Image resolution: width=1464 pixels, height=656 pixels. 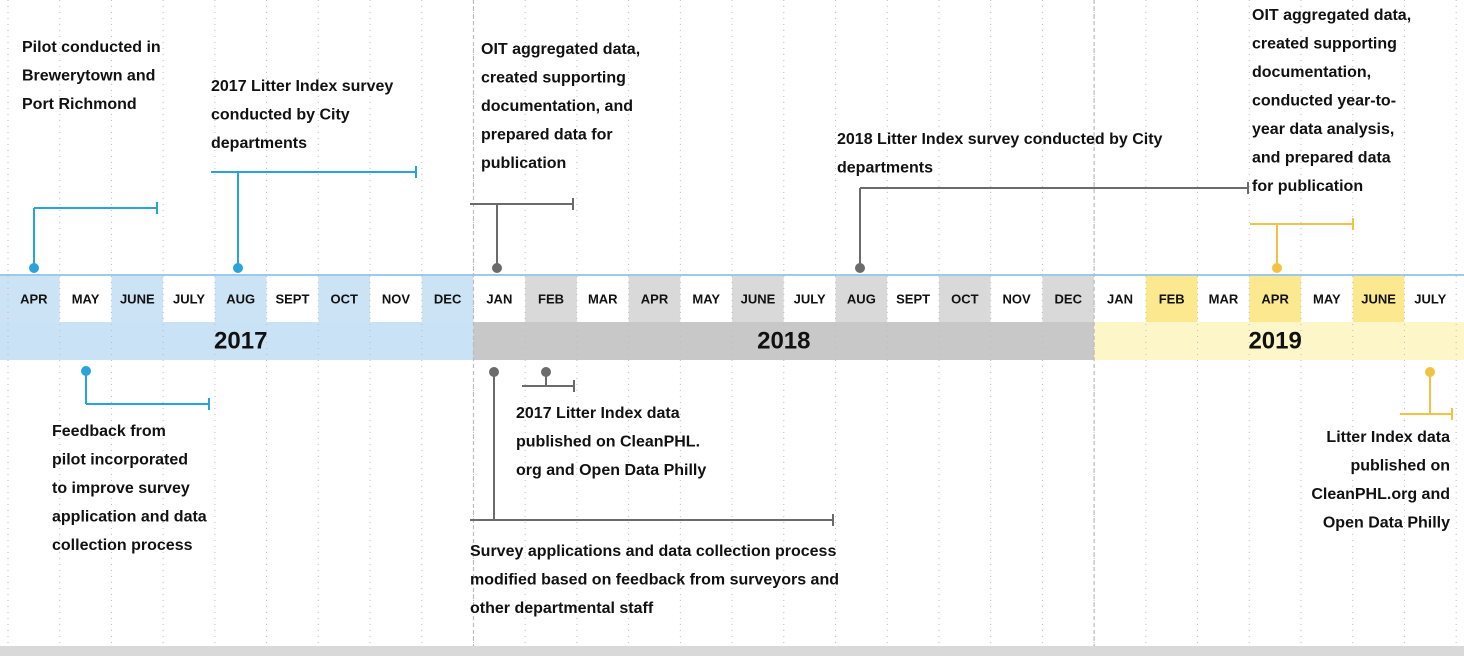 I want to click on month-row-left, so click(x=4, y=299).